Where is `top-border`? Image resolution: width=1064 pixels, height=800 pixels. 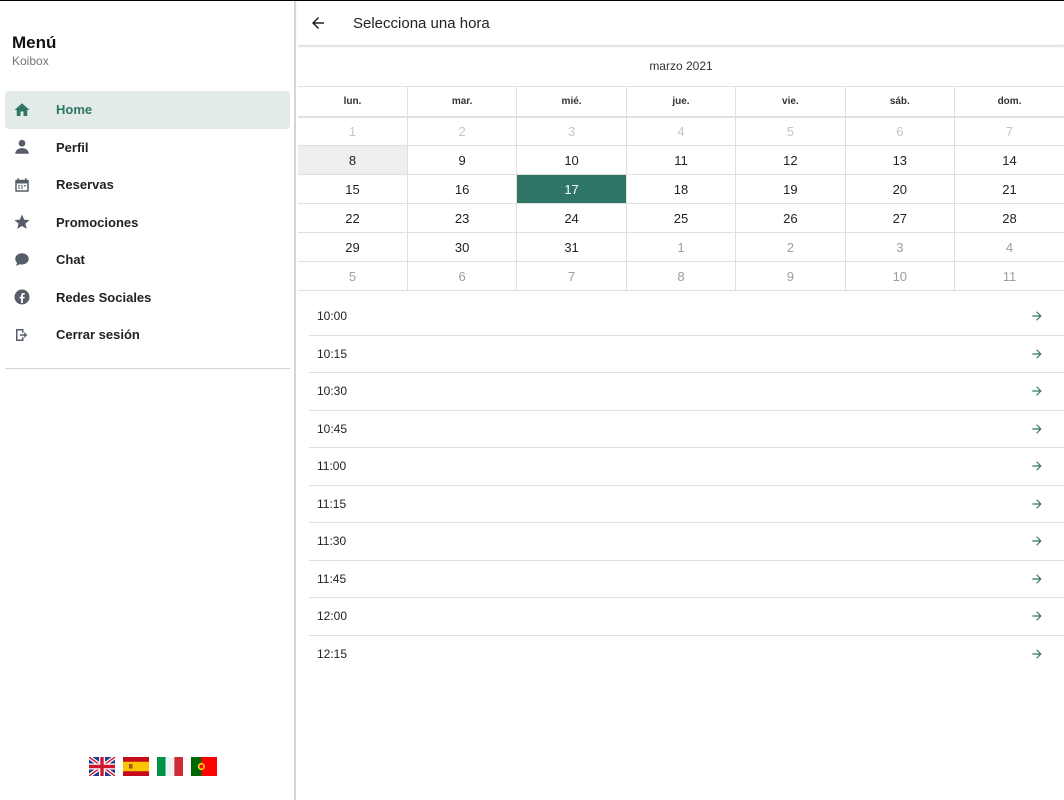
top-border is located at coordinates (532, 0).